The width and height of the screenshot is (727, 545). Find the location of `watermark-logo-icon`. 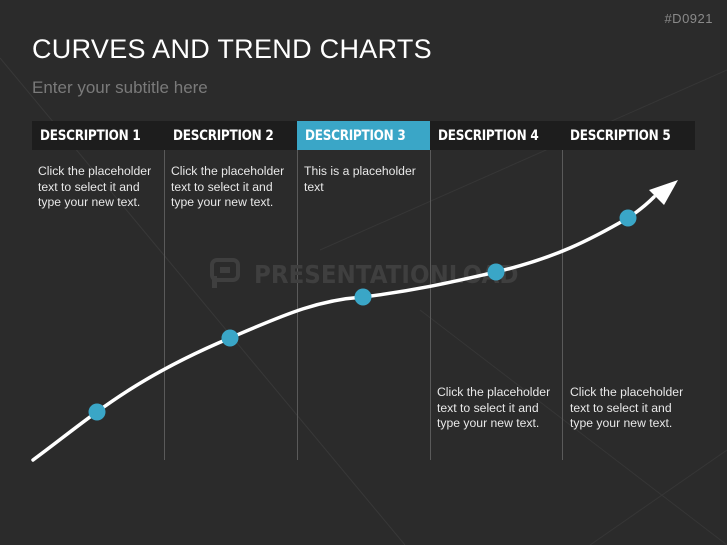

watermark-logo-icon is located at coordinates (225, 273).